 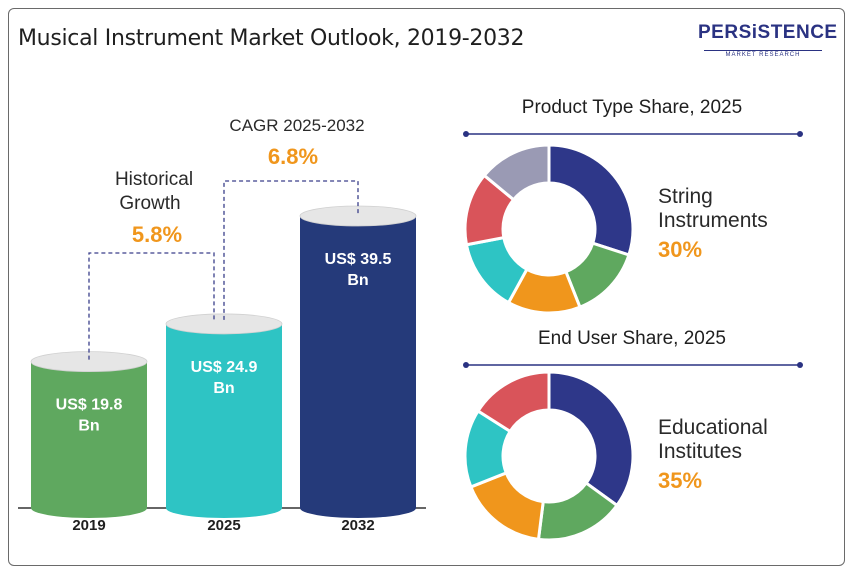 What do you see at coordinates (88, 525) in the screenshot?
I see `x-tick-label: 2019` at bounding box center [88, 525].